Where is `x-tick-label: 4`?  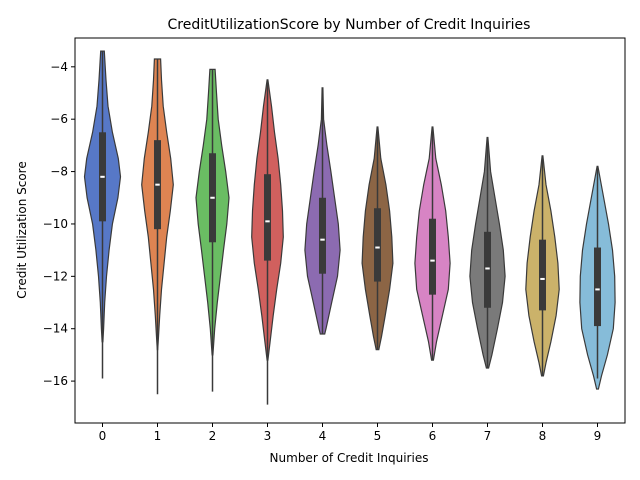
x-tick-label: 4 is located at coordinates (323, 436).